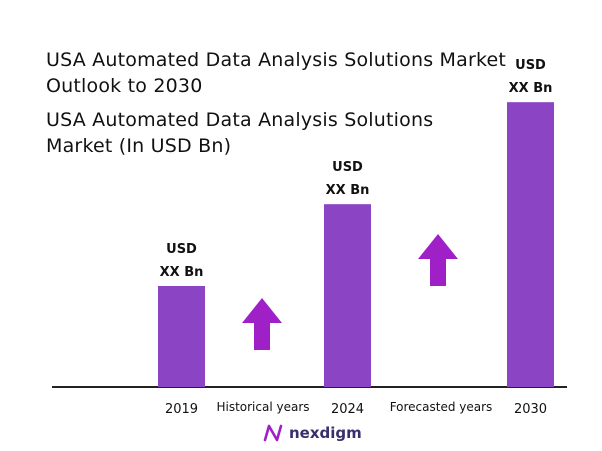 This screenshot has width=602, height=451. I want to click on period-label-2: Forecasted years, so click(441, 407).